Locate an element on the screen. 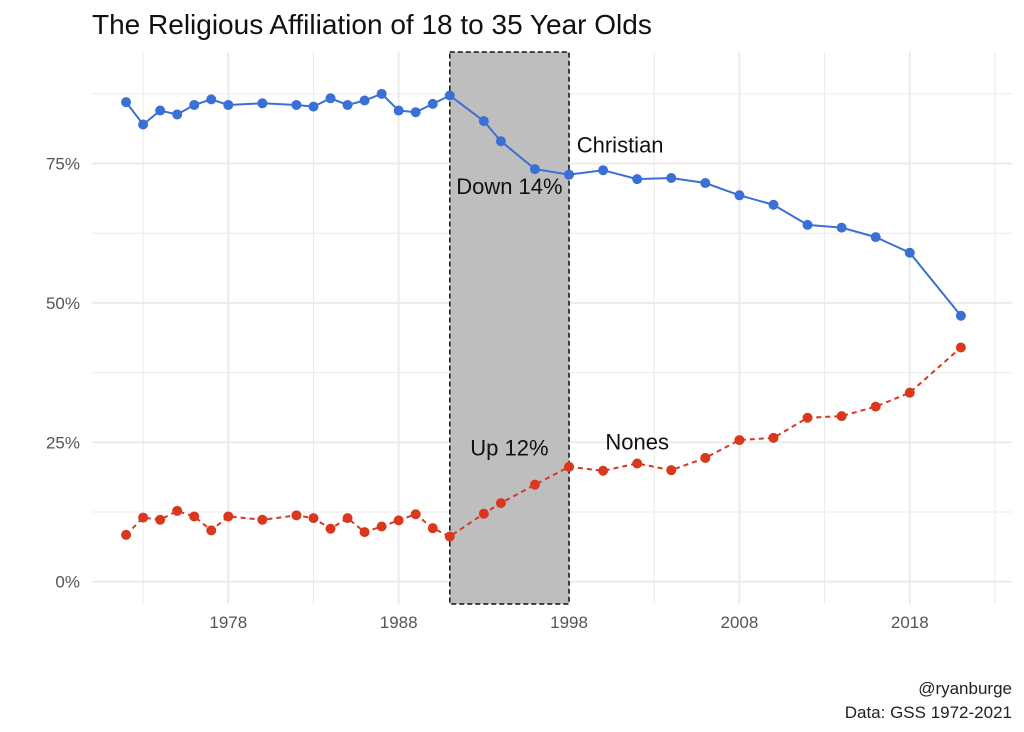 This screenshot has height=732, width=1024. annotation-label: Down 14% is located at coordinates (509, 186).